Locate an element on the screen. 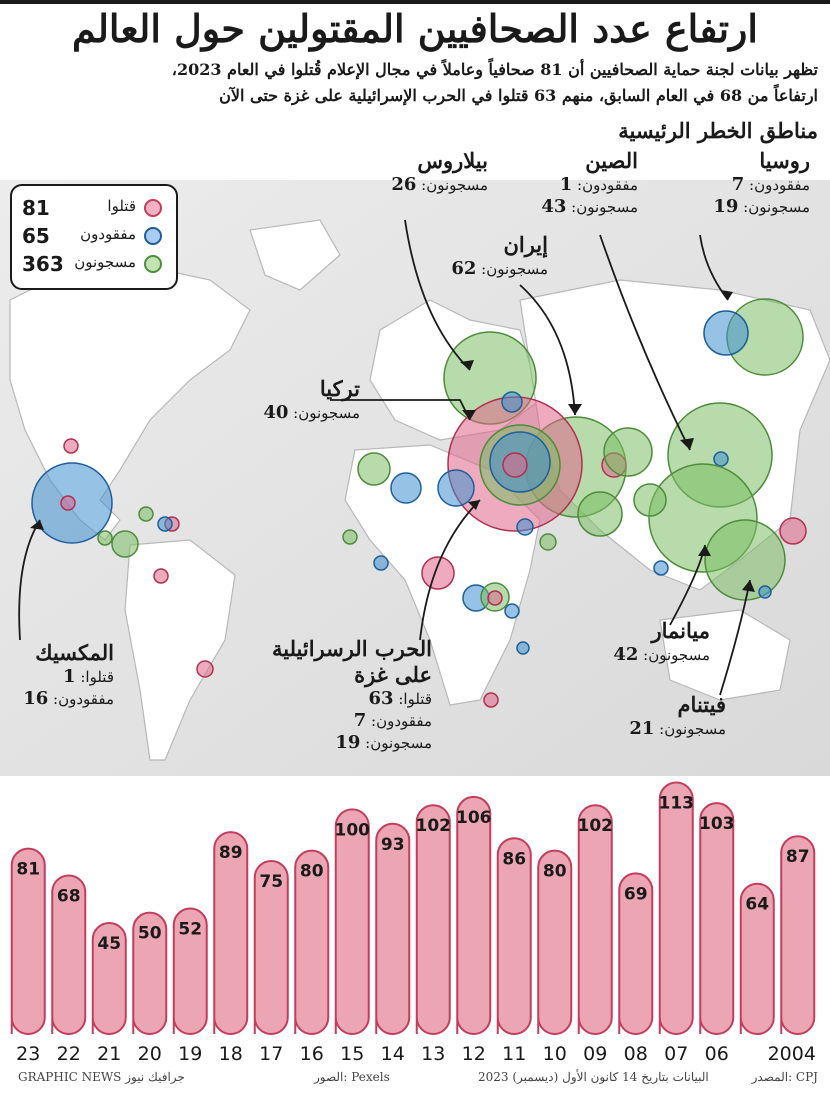 The image size is (830, 1096). callout-value: 26 is located at coordinates (404, 184).